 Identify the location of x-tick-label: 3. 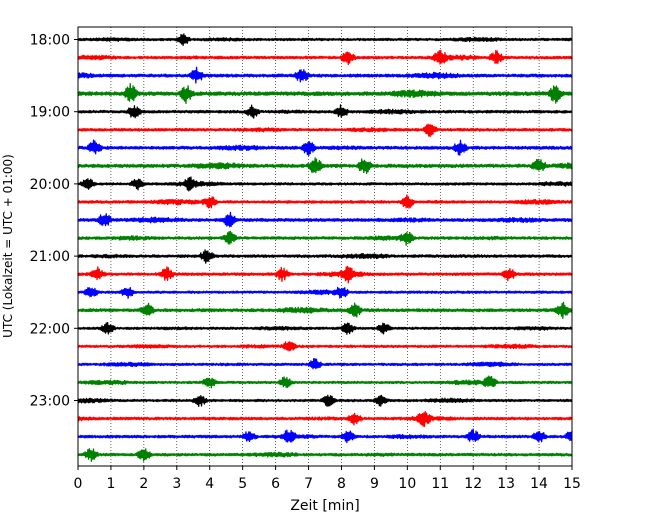
(176, 484).